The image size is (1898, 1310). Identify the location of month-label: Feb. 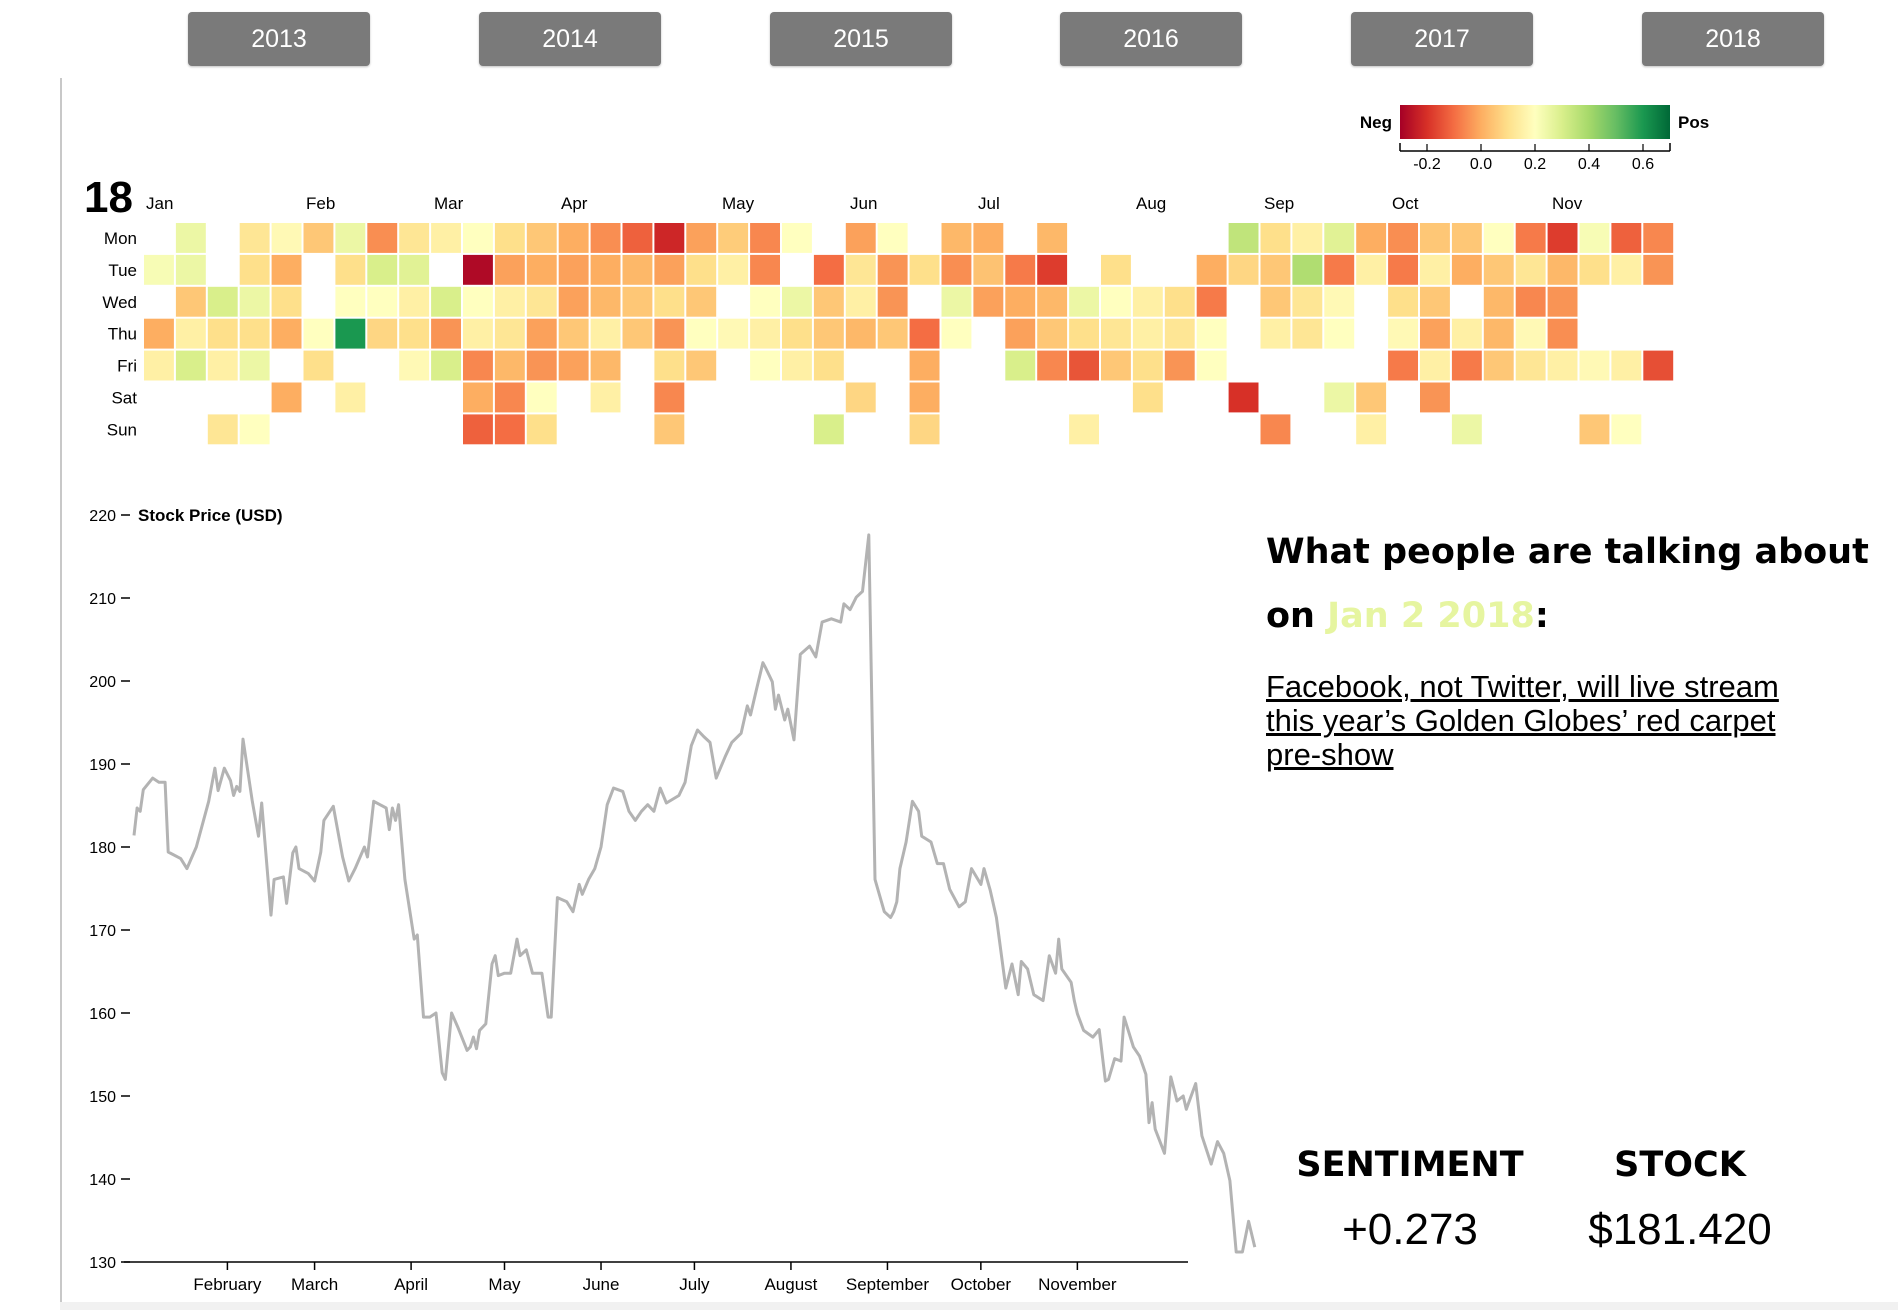
(320, 203).